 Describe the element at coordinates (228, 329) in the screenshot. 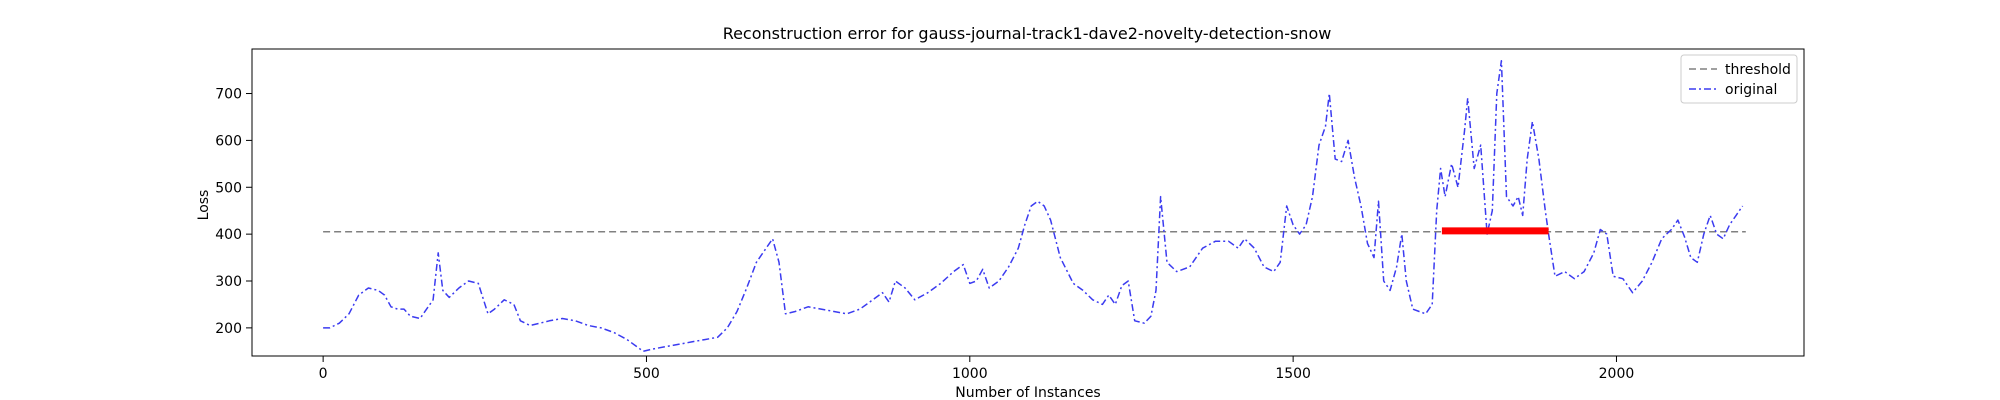

I see `y-tick-label: 200` at that location.